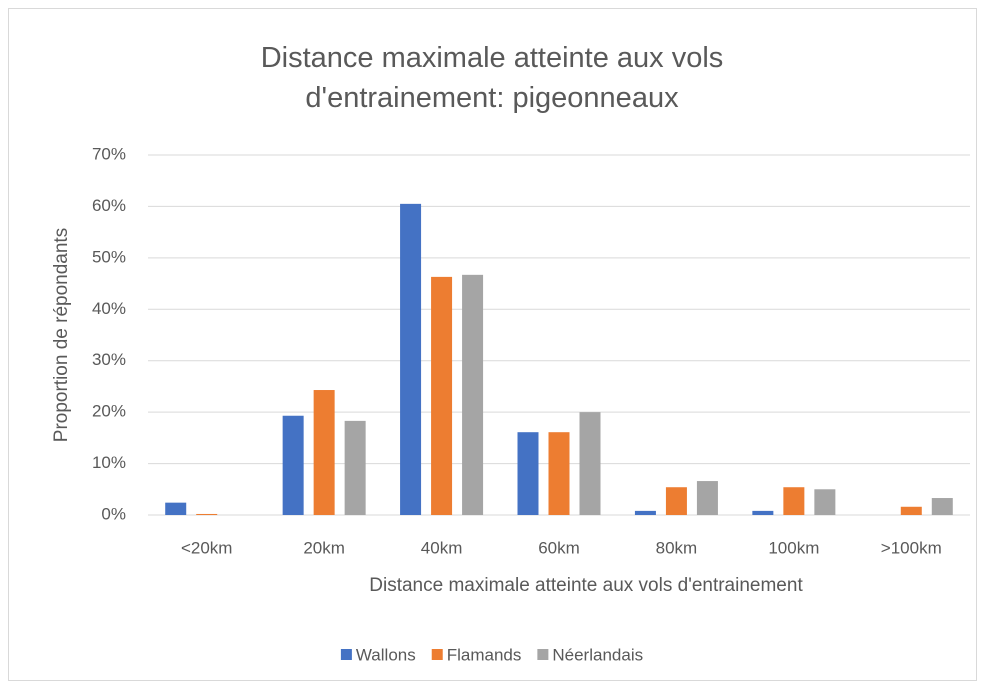 The height and width of the screenshot is (689, 985). Describe the element at coordinates (386, 654) in the screenshot. I see `legend-label: Wallons` at that location.